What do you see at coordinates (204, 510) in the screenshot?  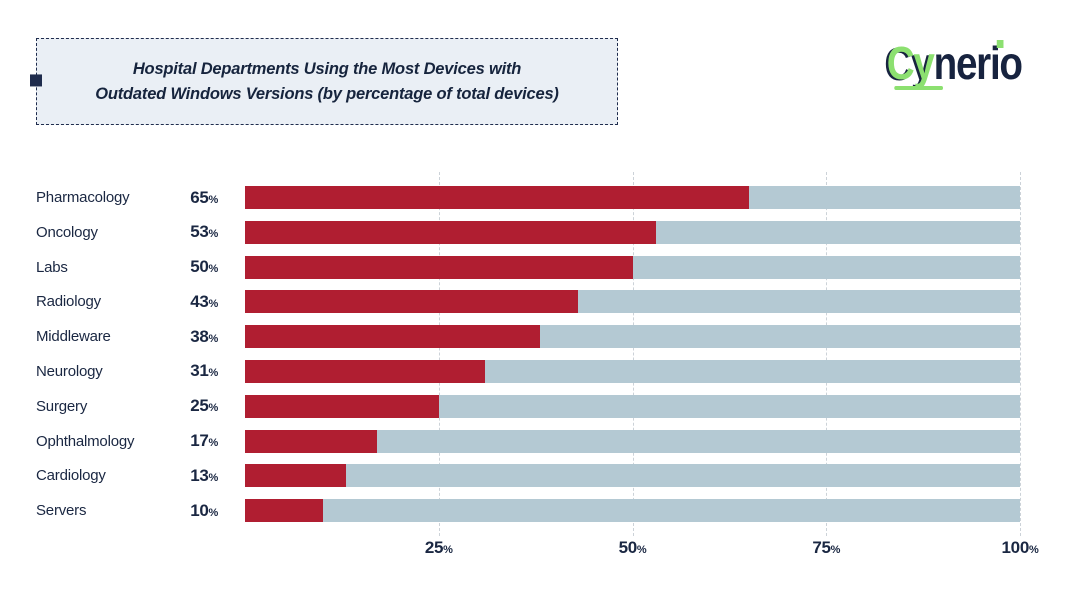 I see `value-label: 10%` at bounding box center [204, 510].